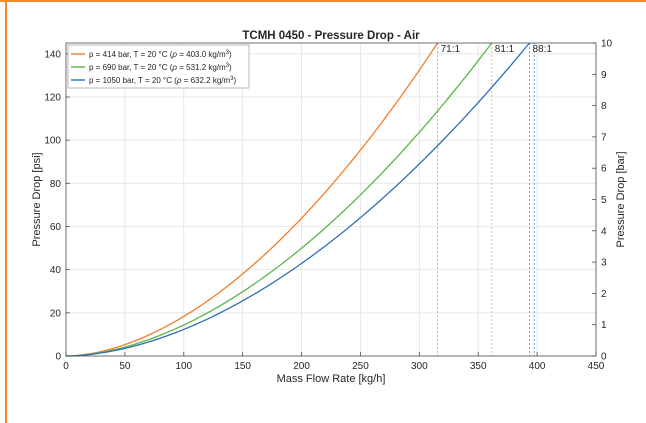 Image resolution: width=646 pixels, height=423 pixels. What do you see at coordinates (604, 357) in the screenshot?
I see `y2-tick-label: 0` at bounding box center [604, 357].